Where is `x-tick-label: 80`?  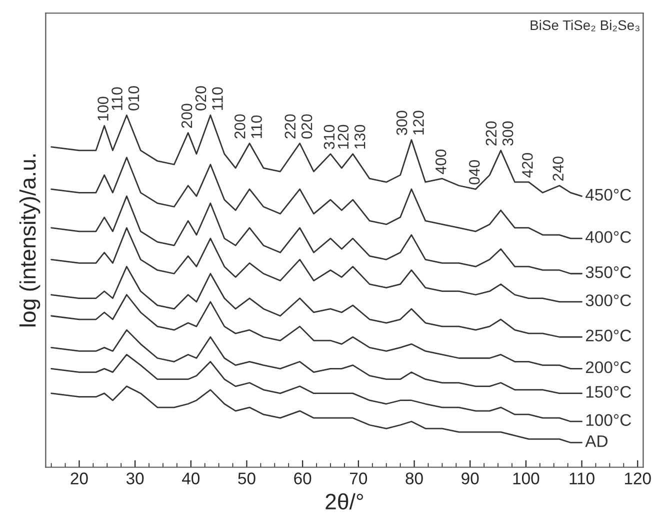 x-tick-label: 80 is located at coordinates (414, 478).